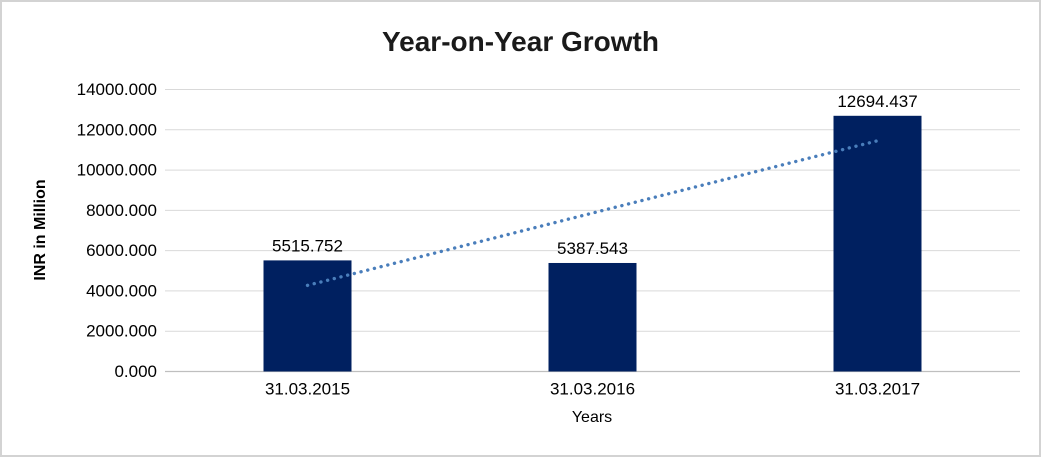 The width and height of the screenshot is (1041, 457). Describe the element at coordinates (592, 248) in the screenshot. I see `data-label: 5387.543` at that location.